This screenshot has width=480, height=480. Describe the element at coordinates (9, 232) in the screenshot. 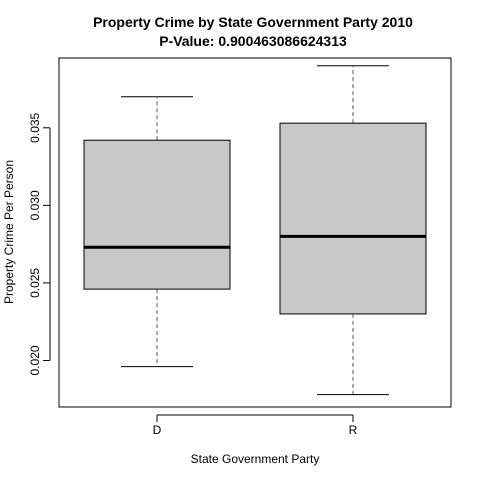

I see `y-axis-label: Property Crime Per Person` at that location.